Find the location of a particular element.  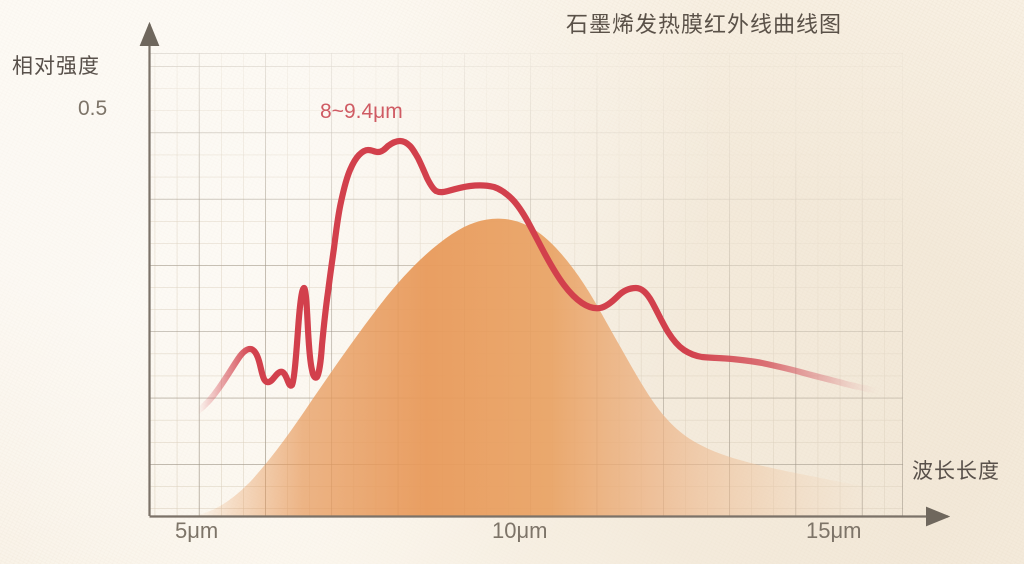

x-axis-label: 波长长度 is located at coordinates (956, 471).